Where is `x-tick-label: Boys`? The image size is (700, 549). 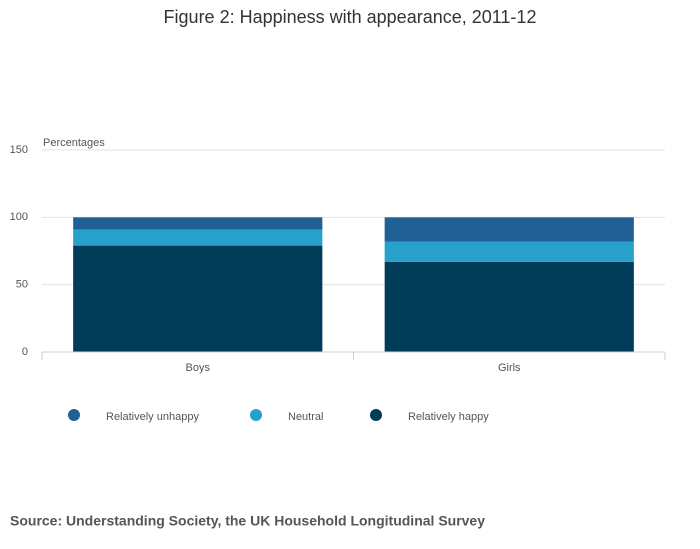
x-tick-label: Boys is located at coordinates (198, 368).